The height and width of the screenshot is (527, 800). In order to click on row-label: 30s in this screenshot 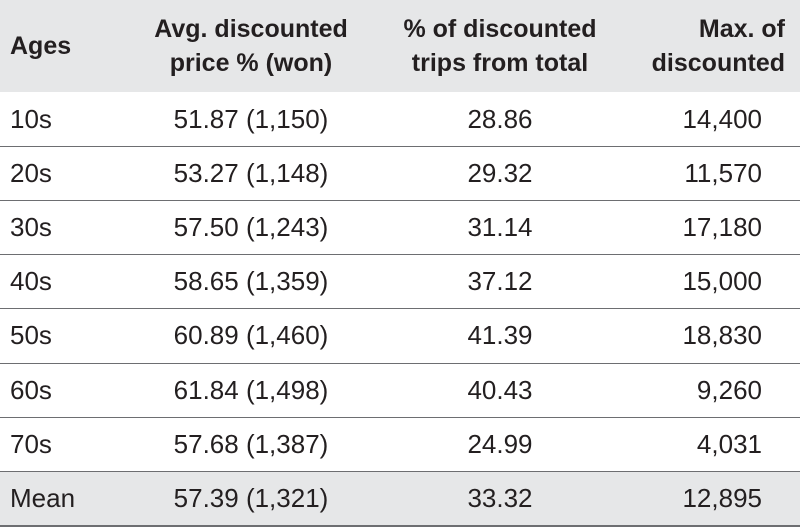, I will do `click(31, 227)`.